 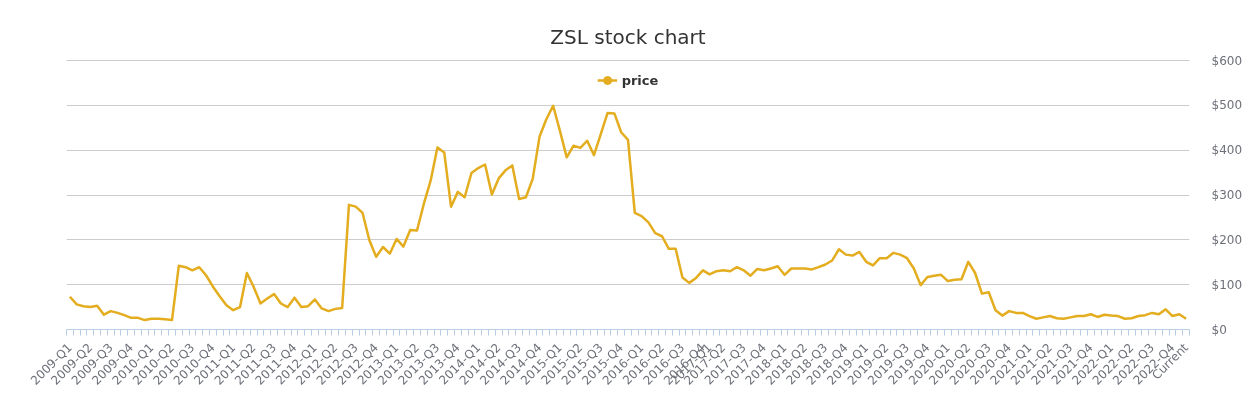 I want to click on y-tick-label: $100, so click(x=1227, y=284).